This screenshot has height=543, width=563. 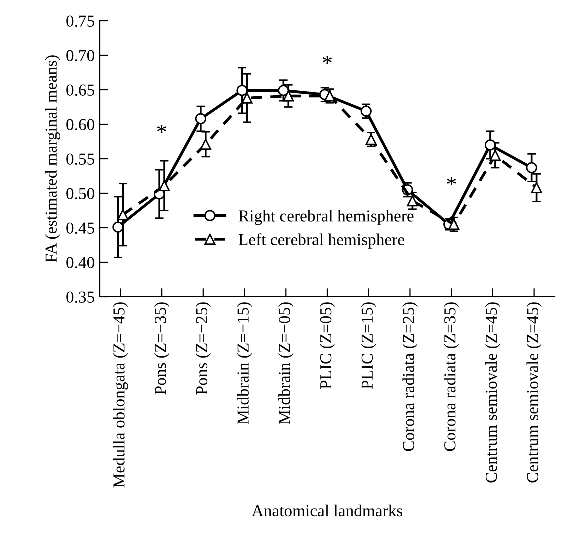 I want to click on x-tick-label: Corona radiata (Z=35), so click(x=452, y=377).